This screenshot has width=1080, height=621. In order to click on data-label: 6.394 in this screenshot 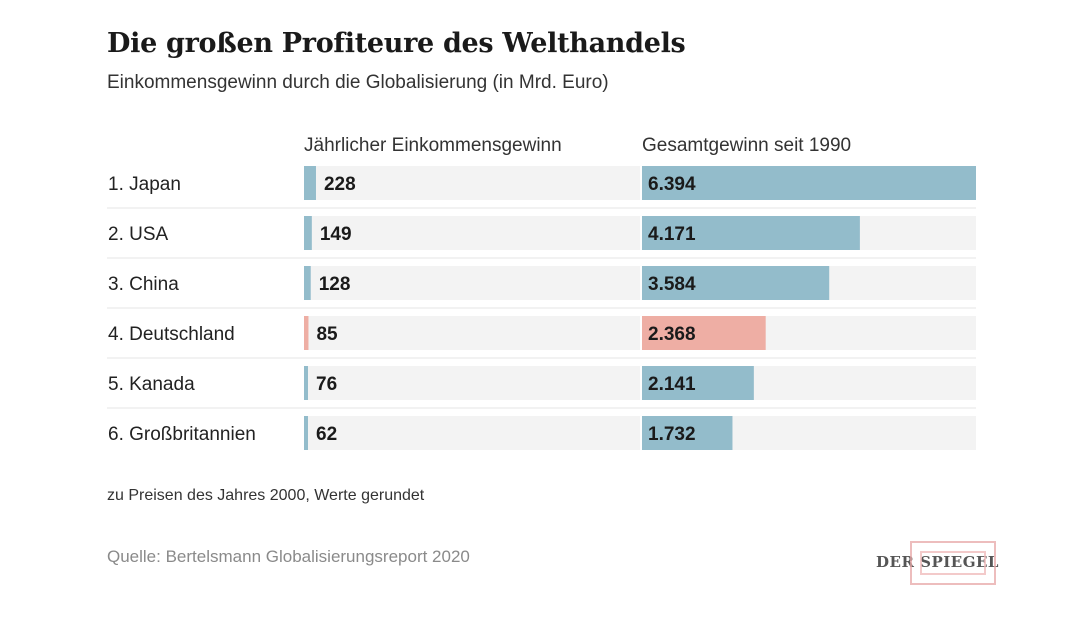, I will do `click(672, 184)`.